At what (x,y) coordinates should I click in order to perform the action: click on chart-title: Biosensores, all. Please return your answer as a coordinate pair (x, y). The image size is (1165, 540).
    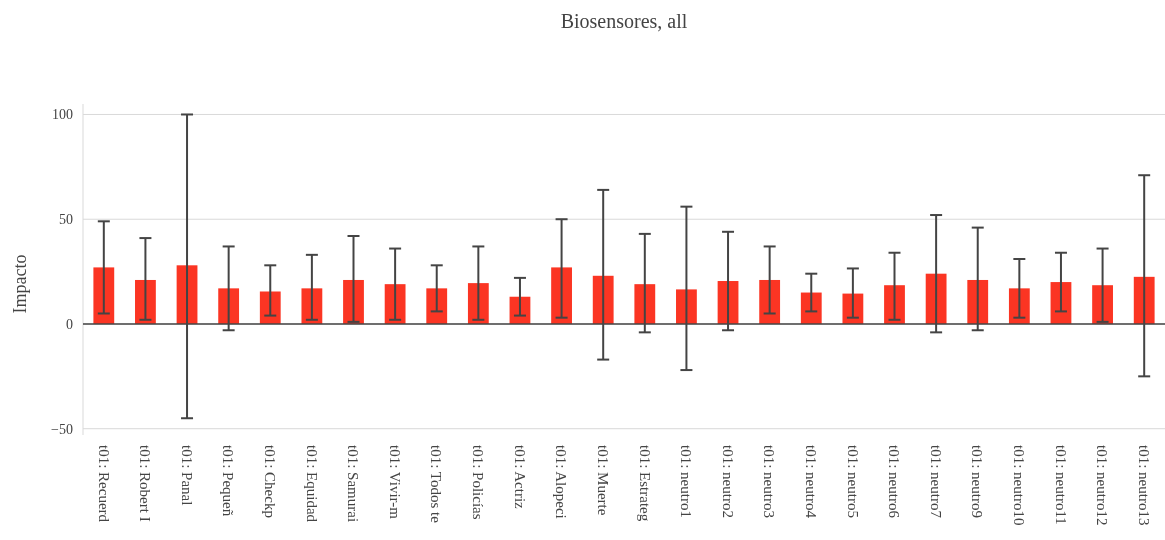
    Looking at the image, I should click on (624, 21).